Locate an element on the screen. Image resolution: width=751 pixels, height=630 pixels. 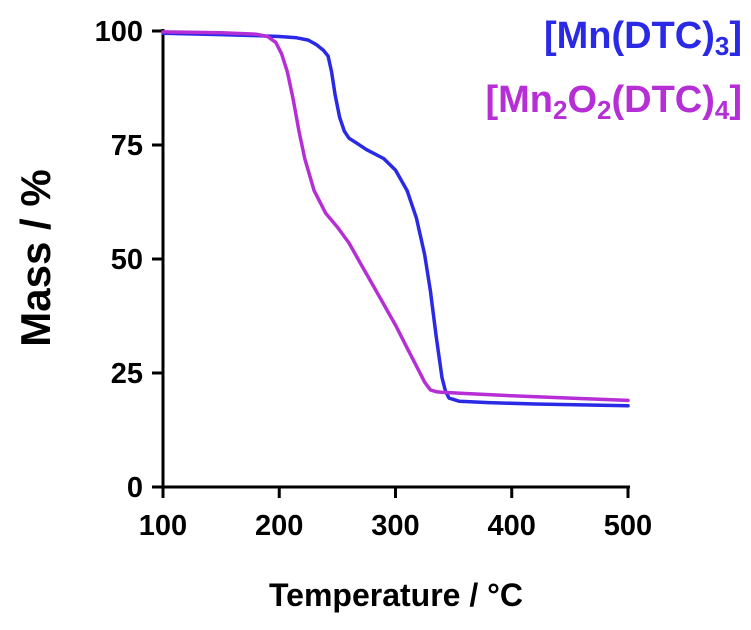
legend-entry-1: [Mn(DTC)3] is located at coordinates (643, 38).